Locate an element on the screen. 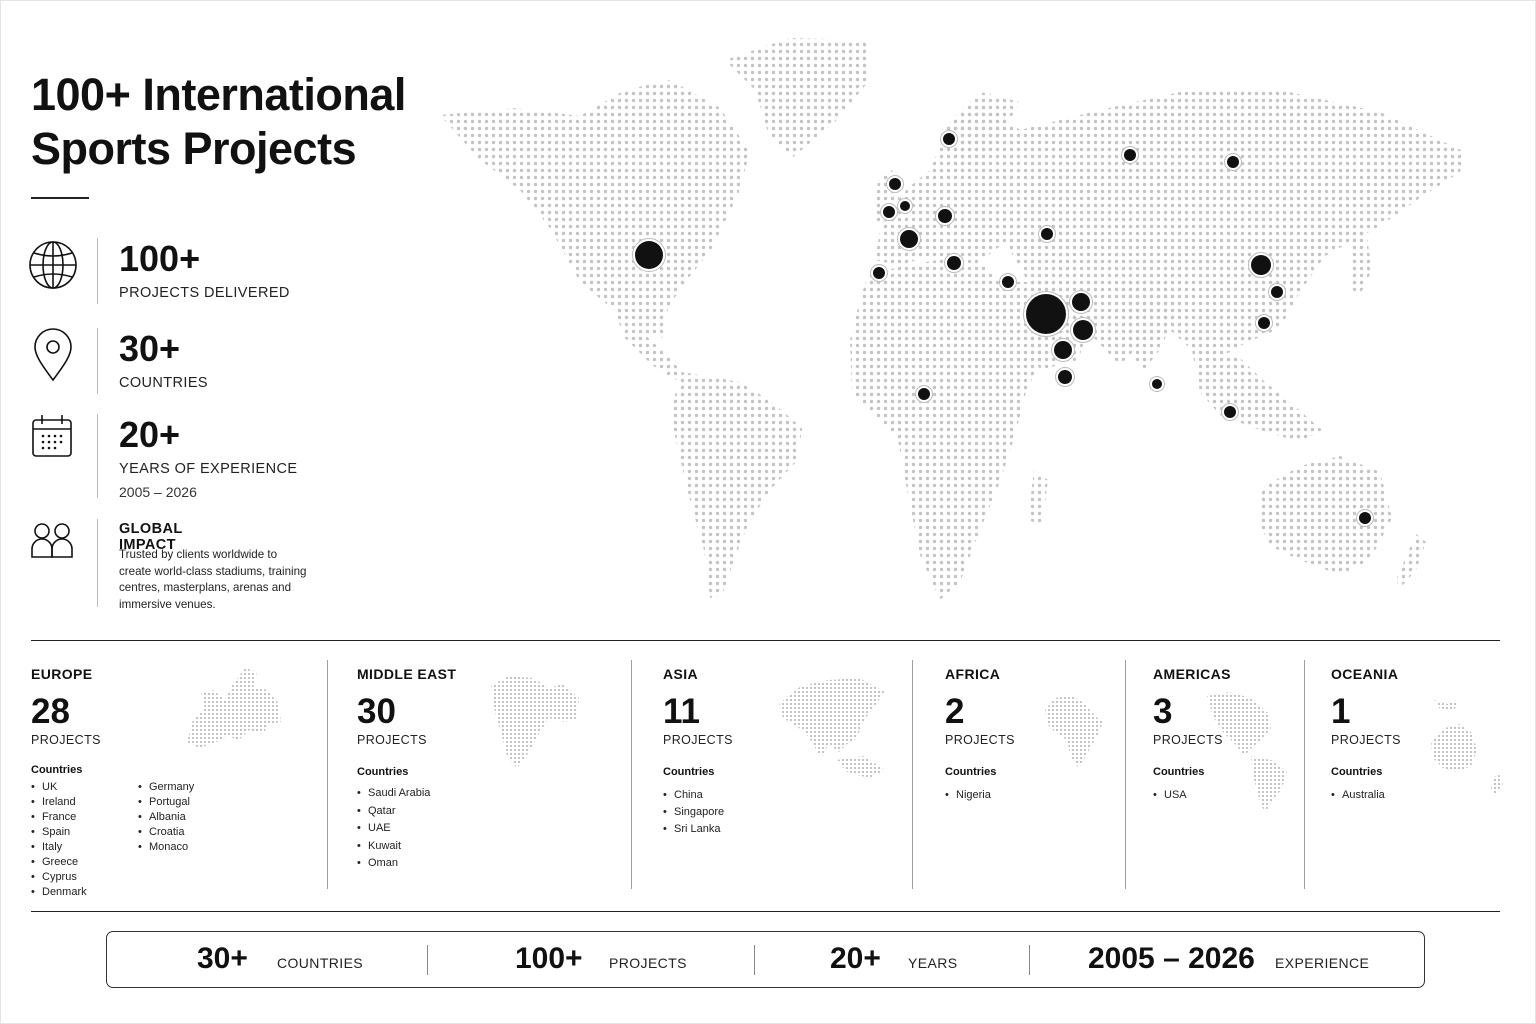  country-item: Saudi Arabia is located at coordinates (393, 794).